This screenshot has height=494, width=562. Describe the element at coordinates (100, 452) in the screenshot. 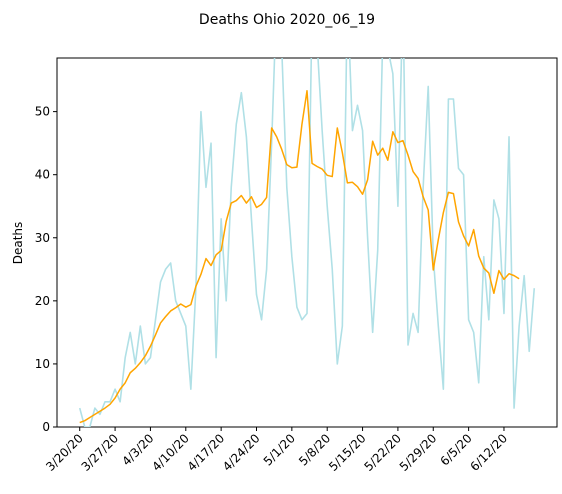

I see `x-tick-label: 3/27/20` at that location.